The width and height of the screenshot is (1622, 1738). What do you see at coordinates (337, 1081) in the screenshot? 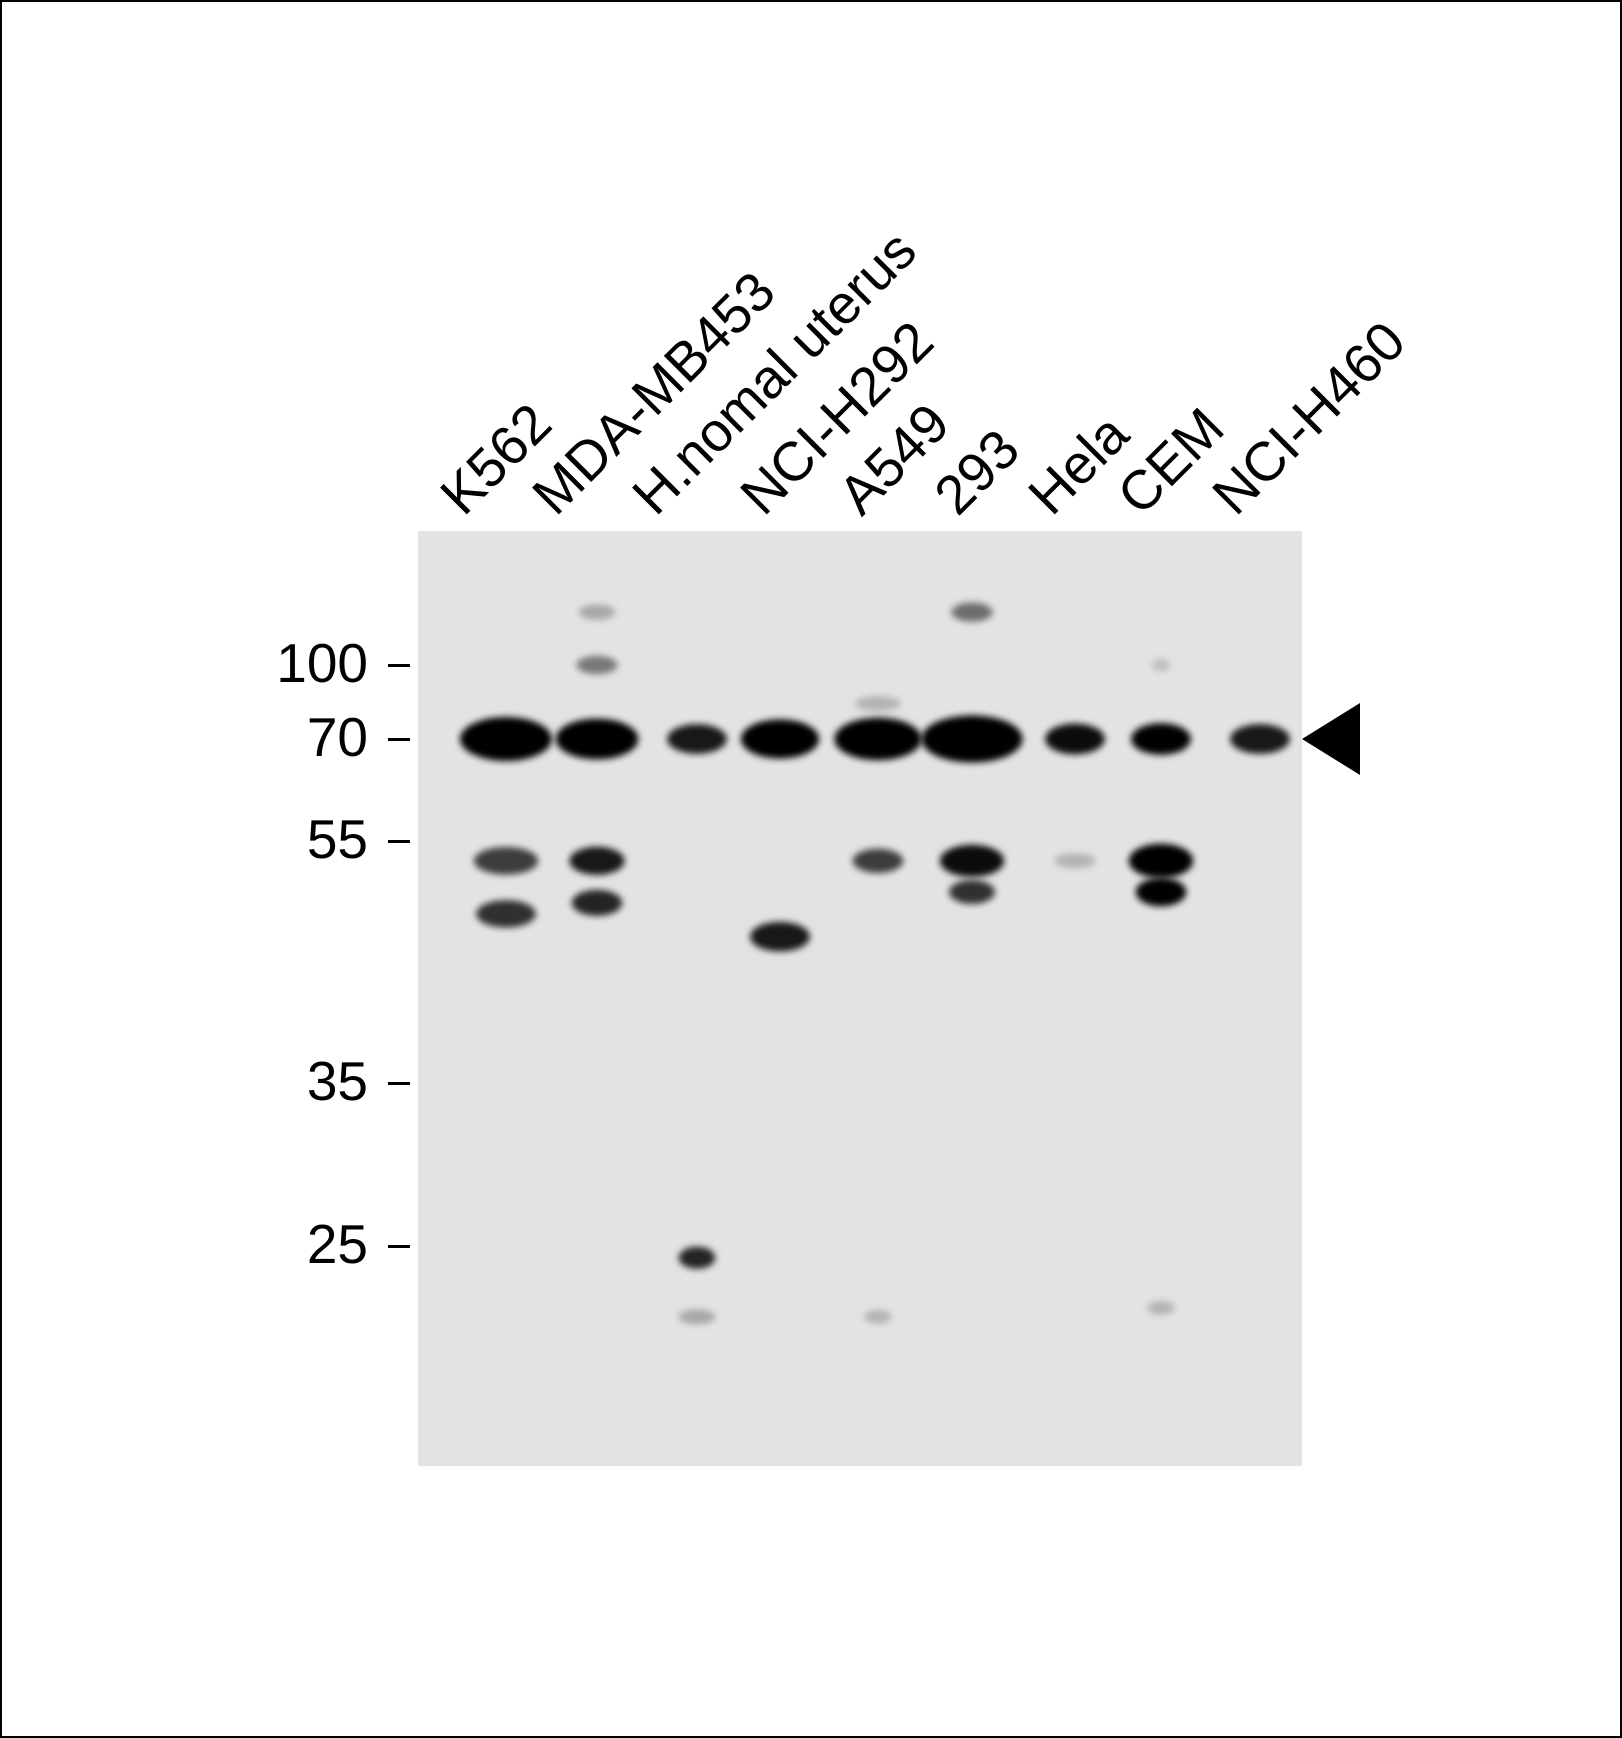
I see `marker-label-35: 35` at bounding box center [337, 1081].